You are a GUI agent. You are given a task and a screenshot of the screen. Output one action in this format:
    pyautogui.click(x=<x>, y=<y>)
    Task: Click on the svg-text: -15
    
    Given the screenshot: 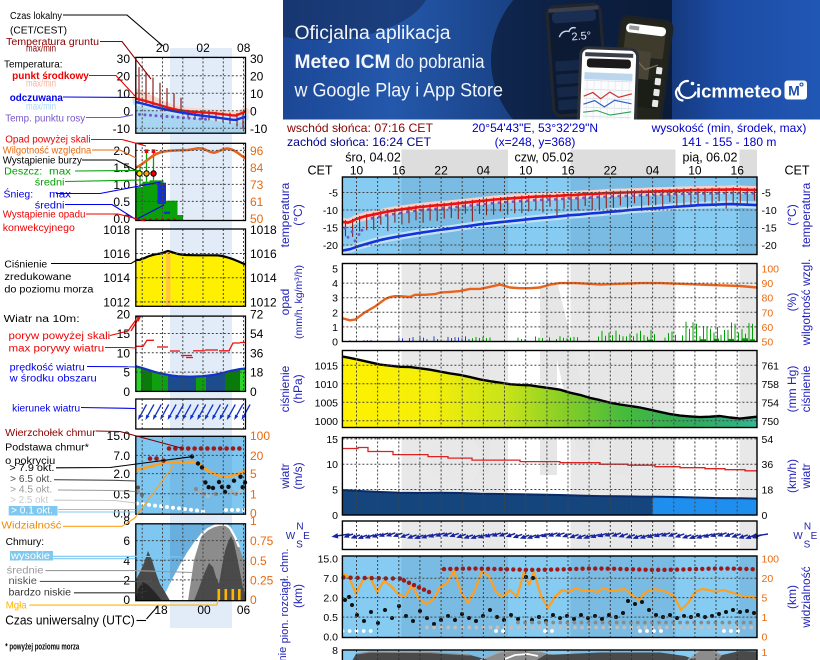 What is the action you would take?
    pyautogui.click(x=769, y=229)
    